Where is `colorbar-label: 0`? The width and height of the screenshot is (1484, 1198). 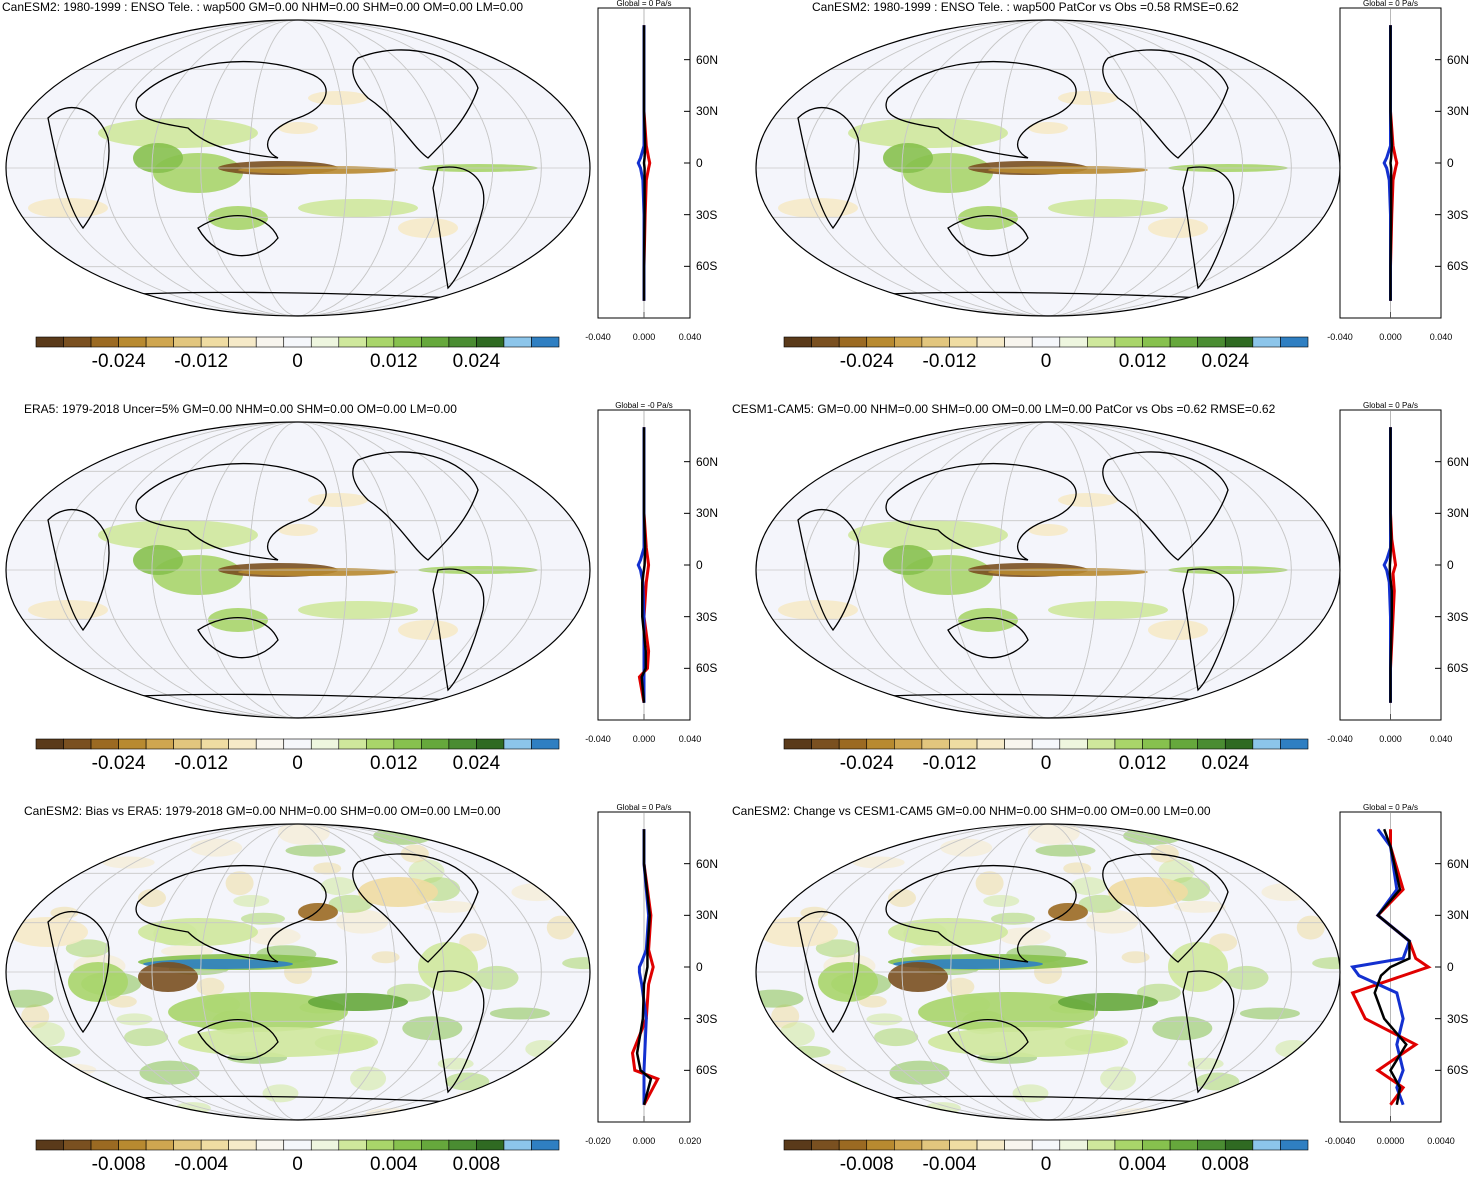
colorbar-label: 0 is located at coordinates (1046, 763).